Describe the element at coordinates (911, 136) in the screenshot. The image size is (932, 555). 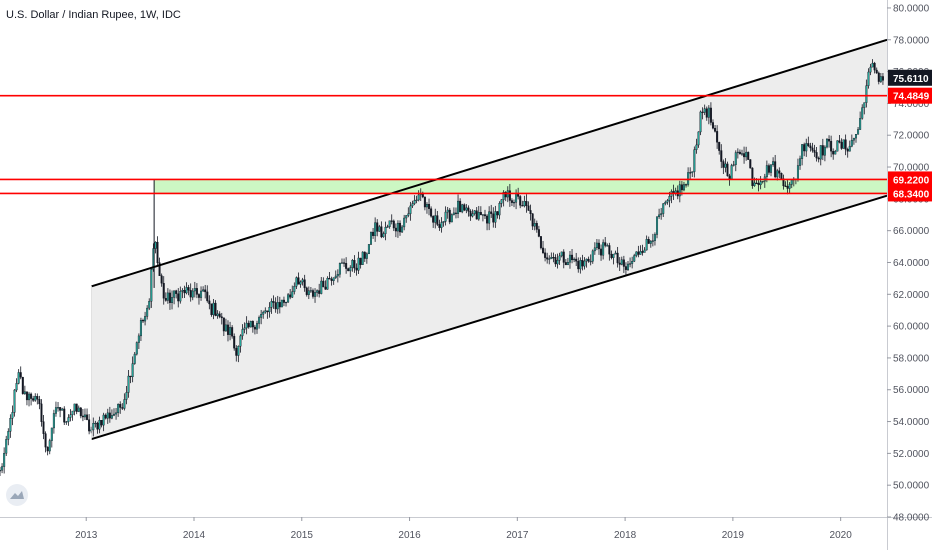
I see `y-tick-label: 72.0000` at that location.